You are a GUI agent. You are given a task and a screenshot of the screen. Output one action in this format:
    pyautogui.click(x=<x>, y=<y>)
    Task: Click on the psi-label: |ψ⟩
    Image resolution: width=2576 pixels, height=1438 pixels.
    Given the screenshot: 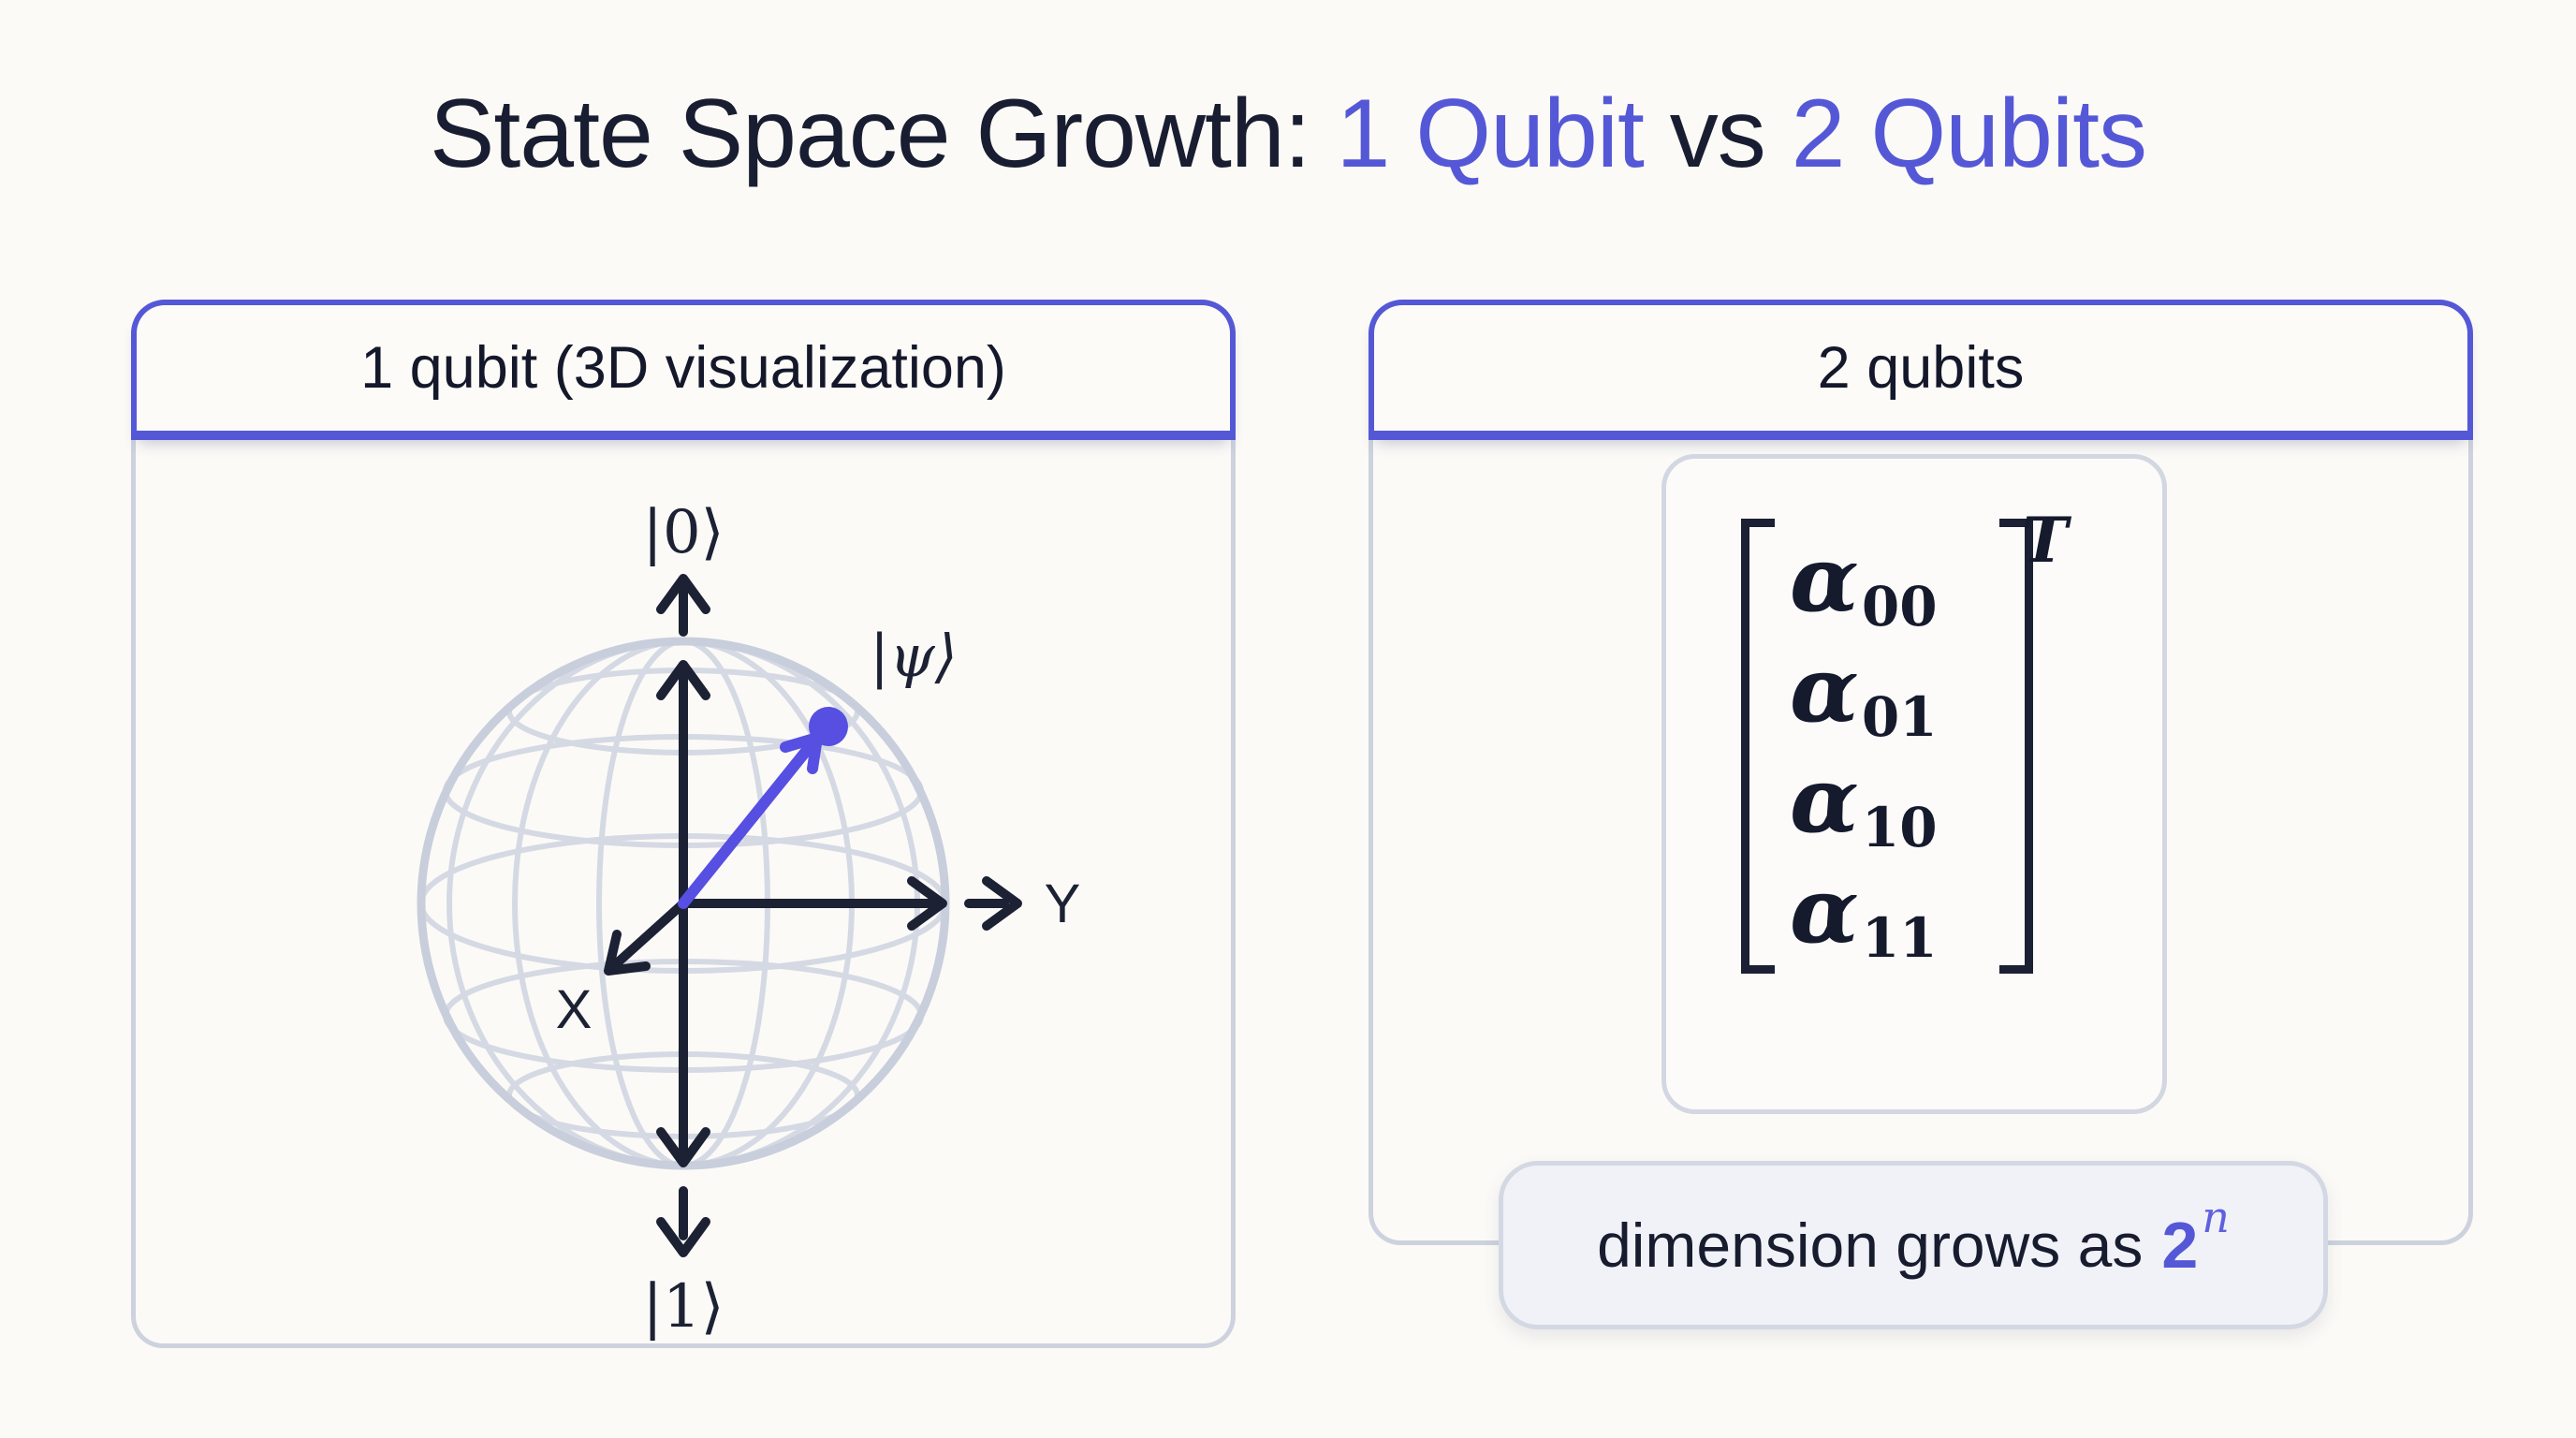 What is the action you would take?
    pyautogui.click(x=914, y=656)
    